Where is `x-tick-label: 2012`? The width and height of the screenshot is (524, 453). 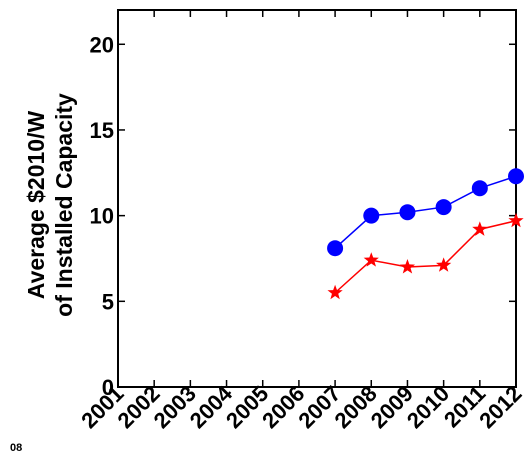 x-tick-label: 2012 is located at coordinates (499, 407).